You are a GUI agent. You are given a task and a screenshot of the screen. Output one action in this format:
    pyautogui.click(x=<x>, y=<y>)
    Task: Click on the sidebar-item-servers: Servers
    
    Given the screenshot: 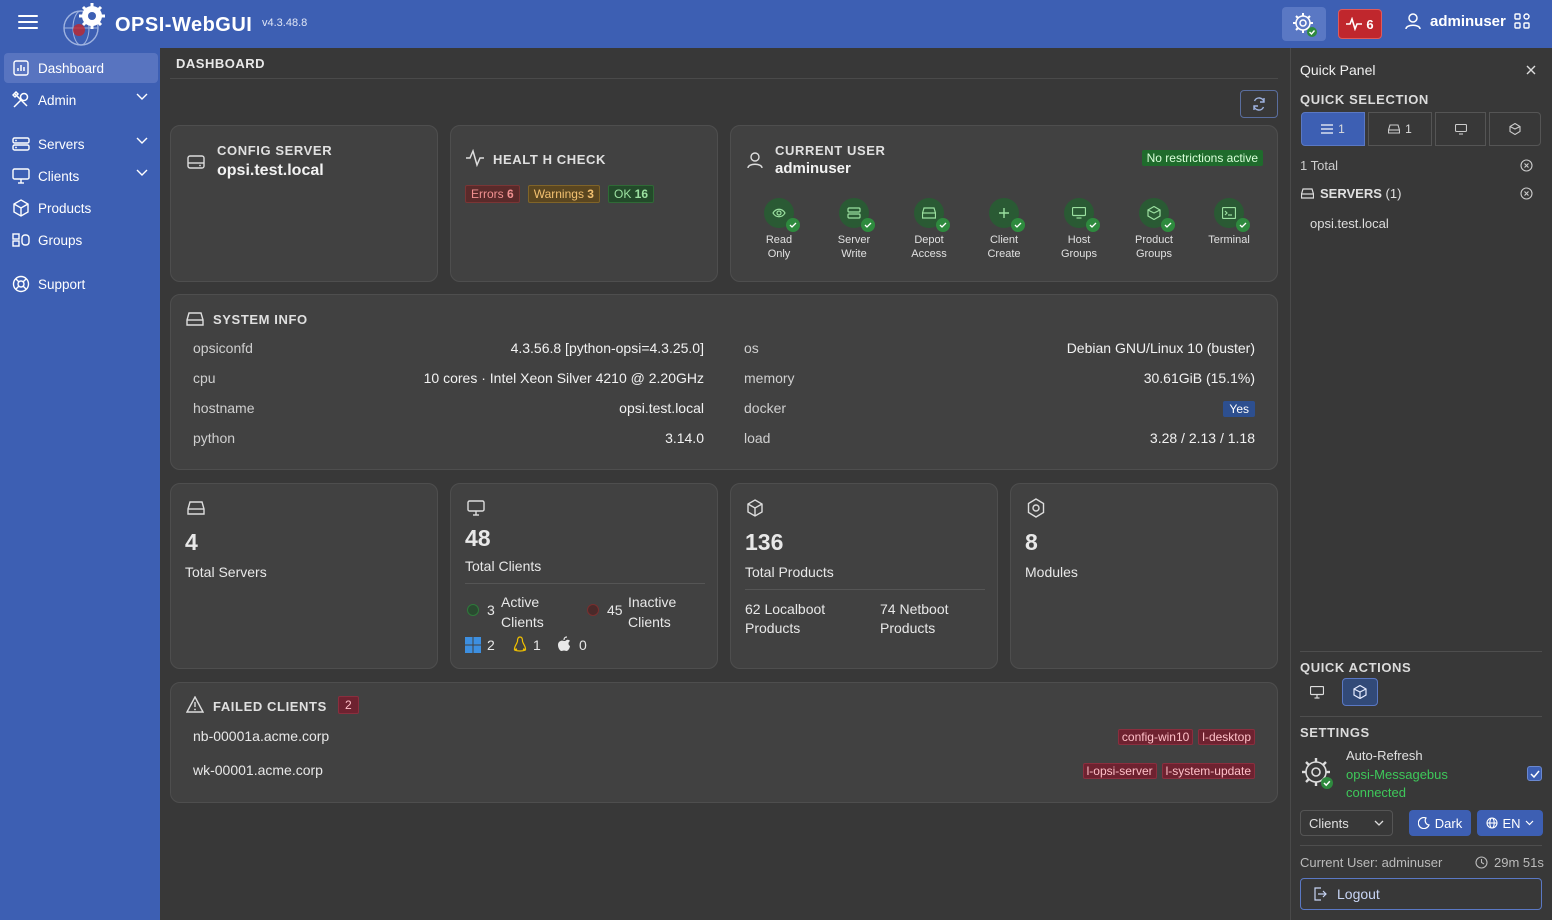 What is the action you would take?
    pyautogui.click(x=81, y=144)
    